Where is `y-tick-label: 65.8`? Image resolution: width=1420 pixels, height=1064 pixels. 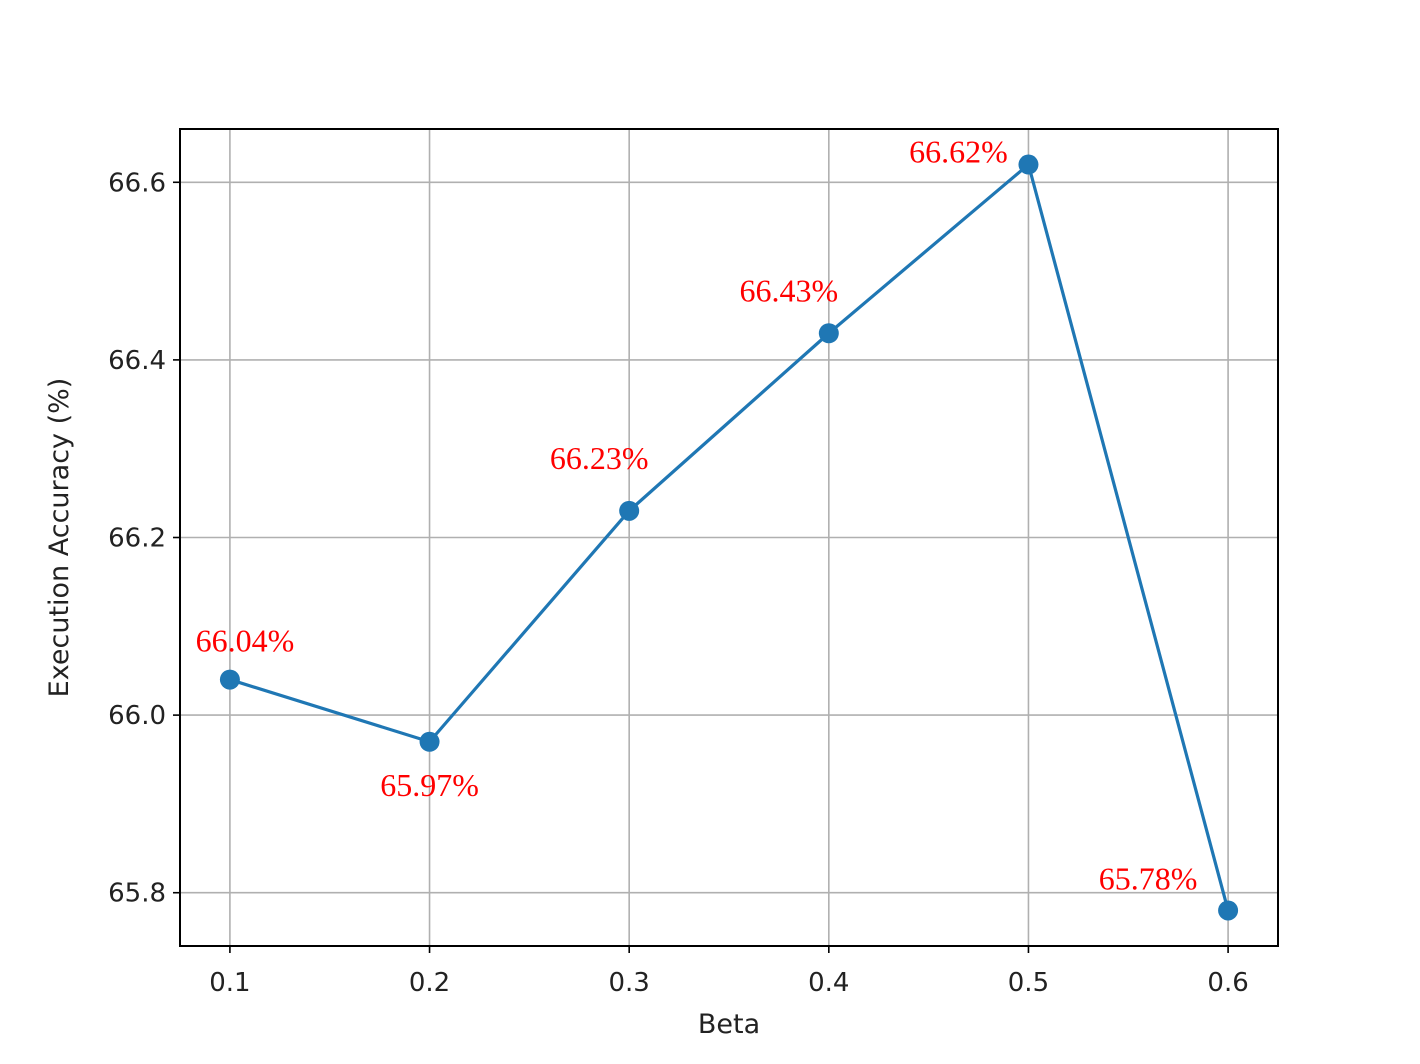
y-tick-label: 65.8 is located at coordinates (137, 894).